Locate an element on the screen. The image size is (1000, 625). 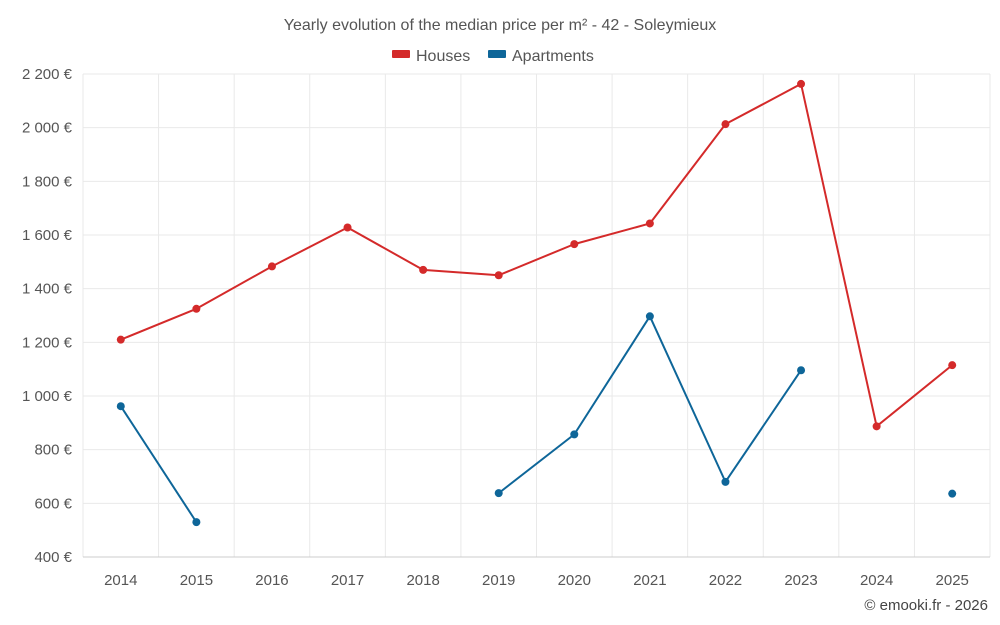
x-tick-label: 2023 is located at coordinates (800, 580).